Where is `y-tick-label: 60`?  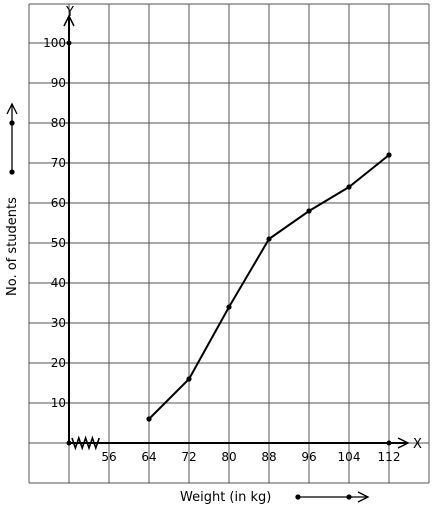
y-tick-label: 60 is located at coordinates (58, 203).